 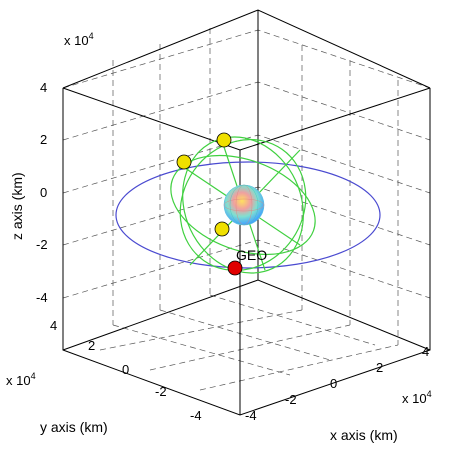 I want to click on y-exponent: x 104, so click(x=21, y=379).